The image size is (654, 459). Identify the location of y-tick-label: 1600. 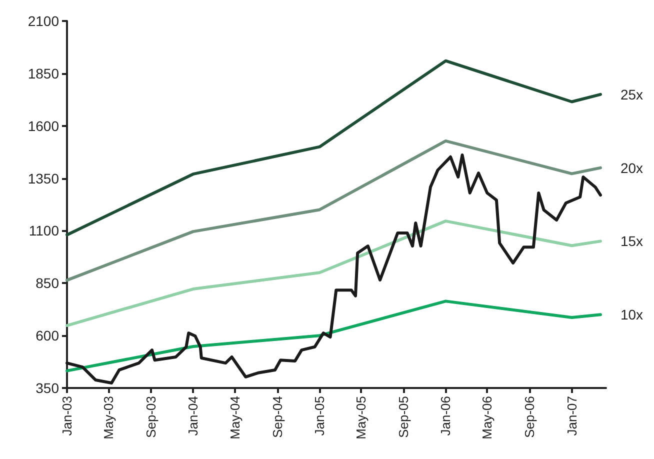
(44, 126).